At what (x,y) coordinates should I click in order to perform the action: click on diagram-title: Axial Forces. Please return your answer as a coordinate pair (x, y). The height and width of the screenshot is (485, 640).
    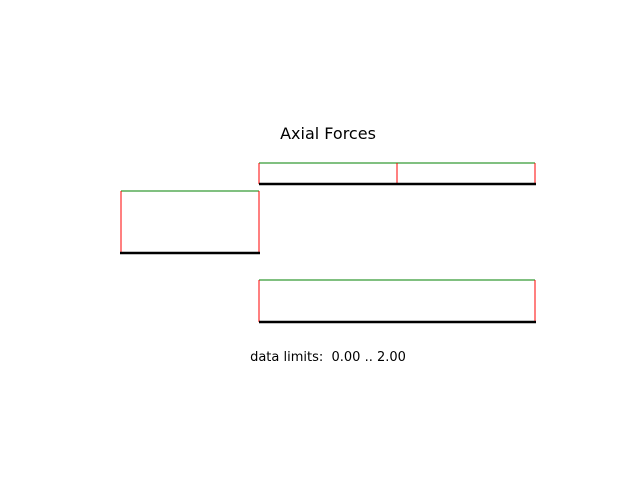
    Looking at the image, I should click on (328, 133).